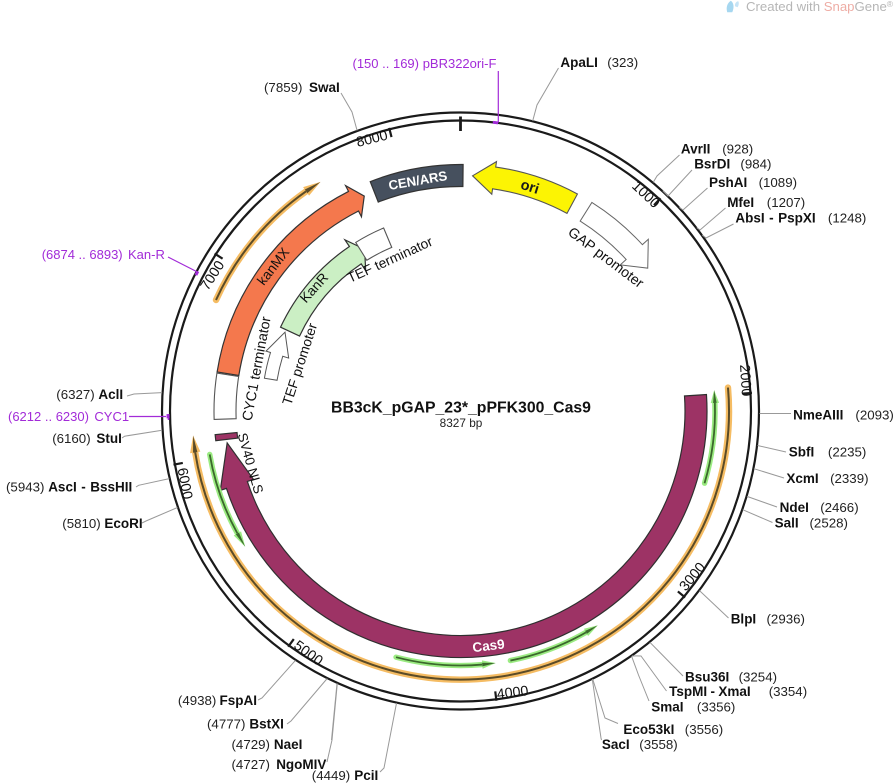 This screenshot has height=783, width=896. I want to click on svg-text: SmaI, so click(667, 707).